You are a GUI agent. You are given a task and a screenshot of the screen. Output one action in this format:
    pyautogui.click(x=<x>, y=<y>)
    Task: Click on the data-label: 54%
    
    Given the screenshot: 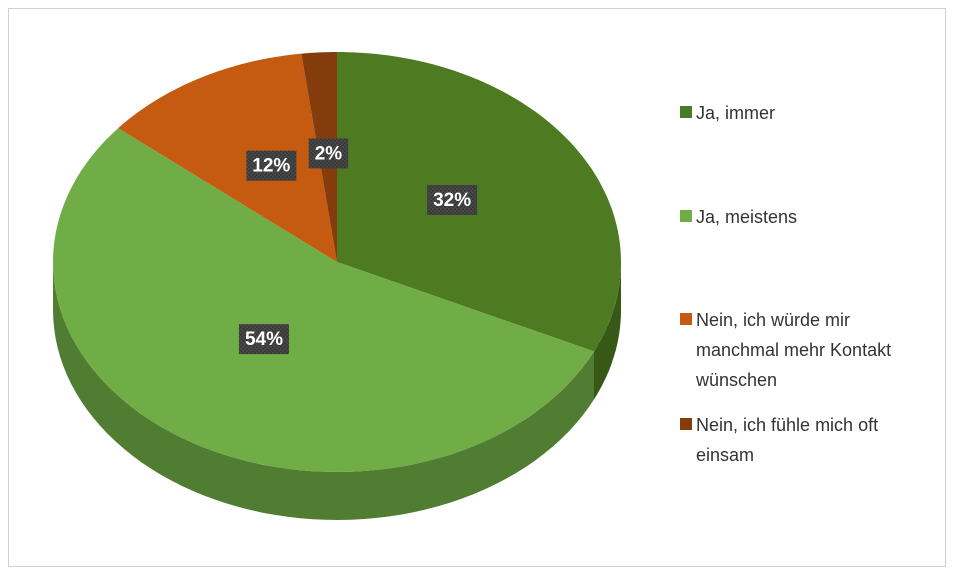 What is the action you would take?
    pyautogui.click(x=263, y=339)
    